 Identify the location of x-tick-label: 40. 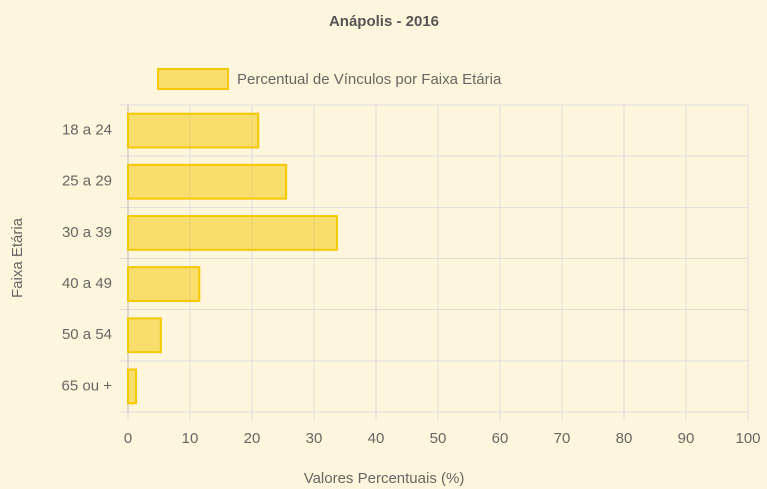
(376, 438).